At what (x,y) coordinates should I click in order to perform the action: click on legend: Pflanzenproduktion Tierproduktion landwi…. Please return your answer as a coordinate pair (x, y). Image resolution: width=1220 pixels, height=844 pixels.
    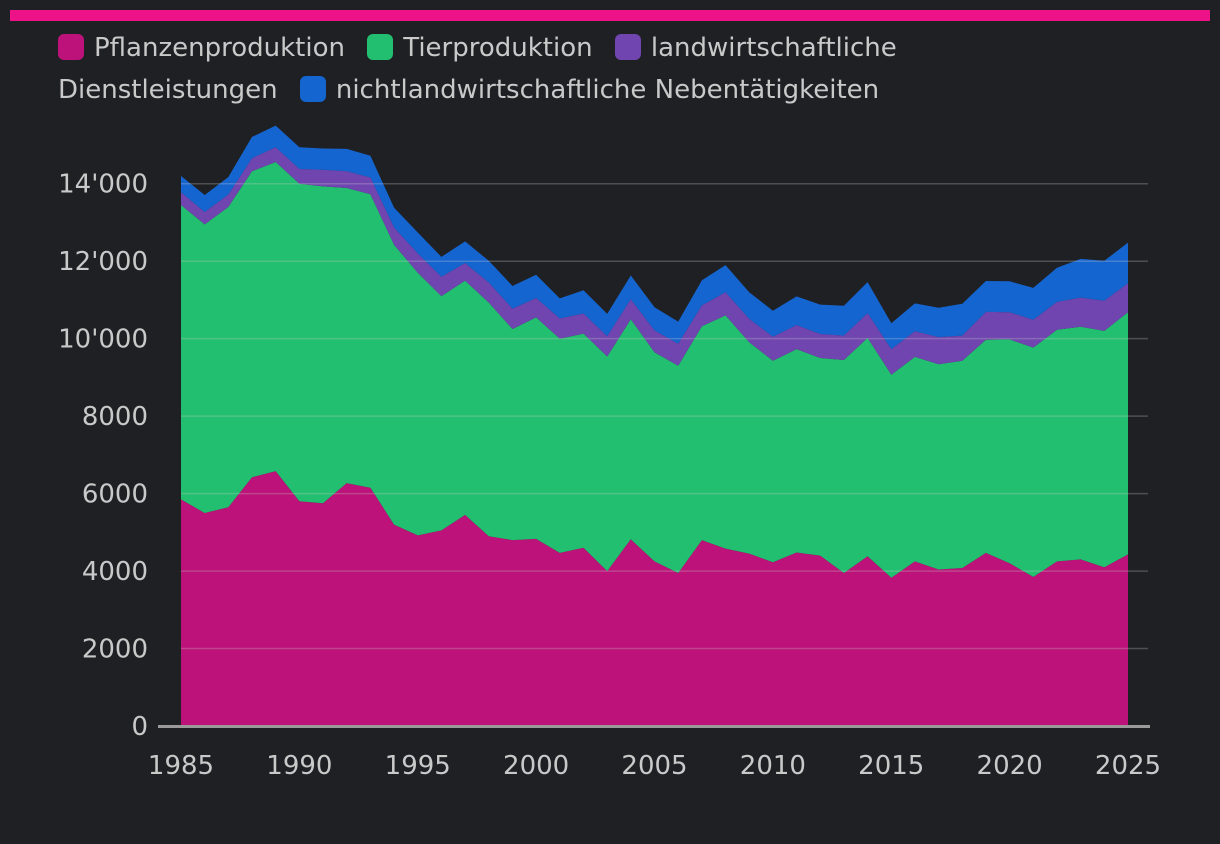
    Looking at the image, I should click on (508, 69).